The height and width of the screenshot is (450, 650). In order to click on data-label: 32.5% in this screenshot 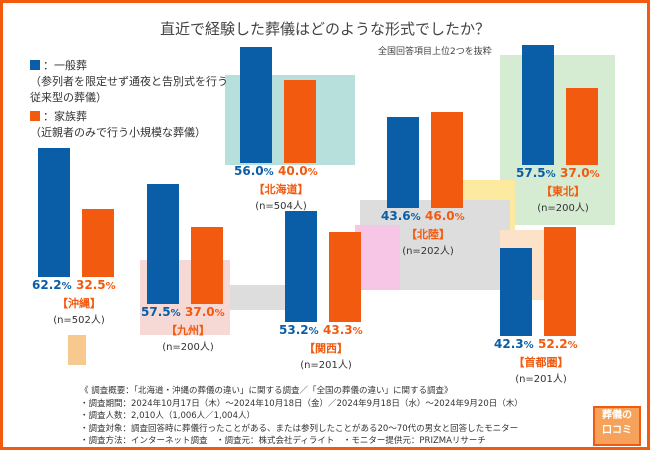, I will do `click(96, 285)`.